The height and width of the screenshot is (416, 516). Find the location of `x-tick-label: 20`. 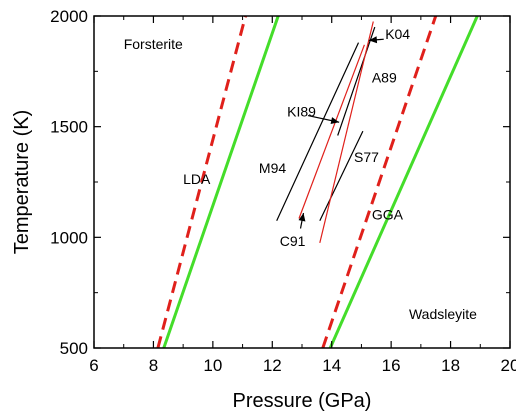

x-tick-label: 20 is located at coordinates (508, 365).